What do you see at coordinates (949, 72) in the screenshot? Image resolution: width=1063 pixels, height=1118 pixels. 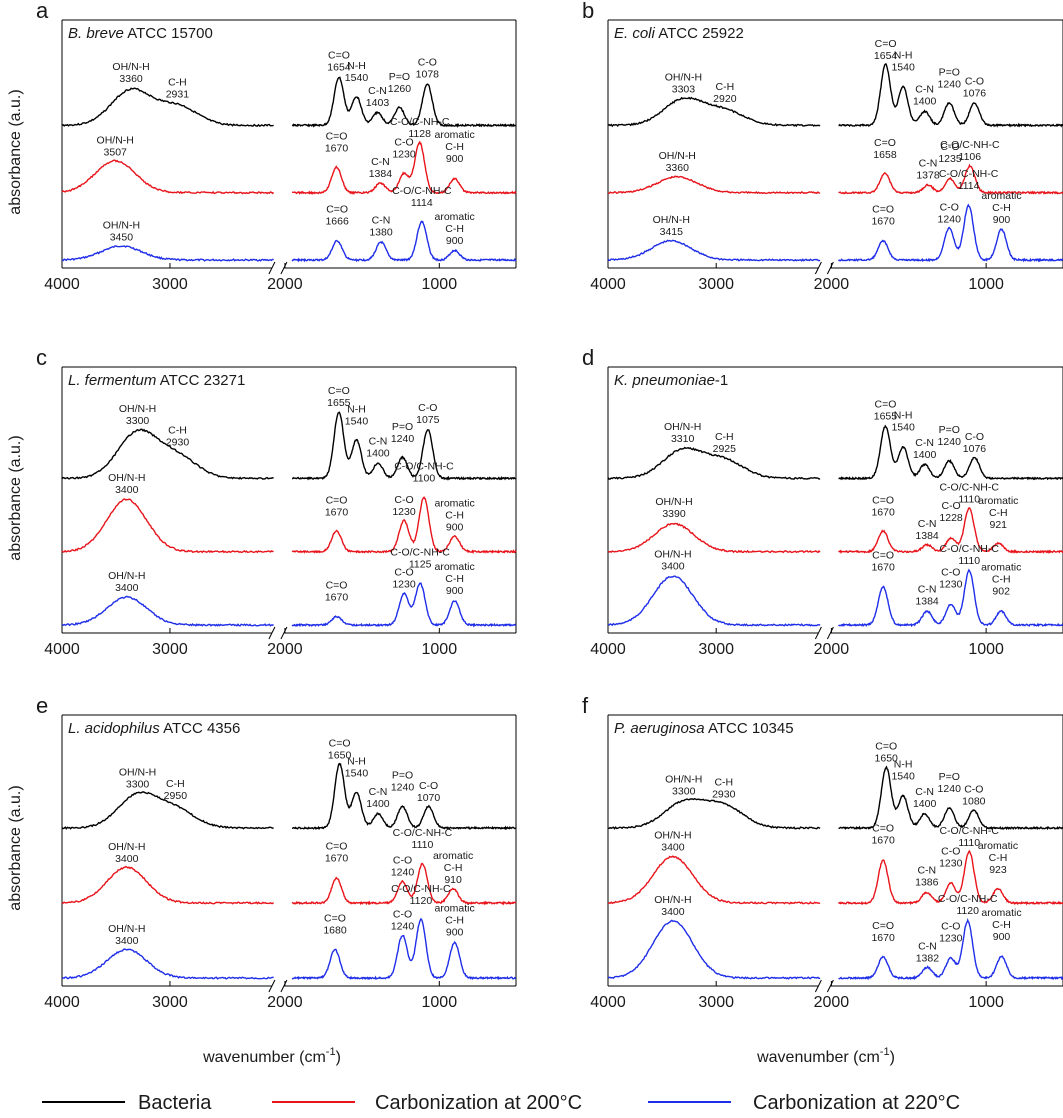 I see `peak-label: P=O` at bounding box center [949, 72].